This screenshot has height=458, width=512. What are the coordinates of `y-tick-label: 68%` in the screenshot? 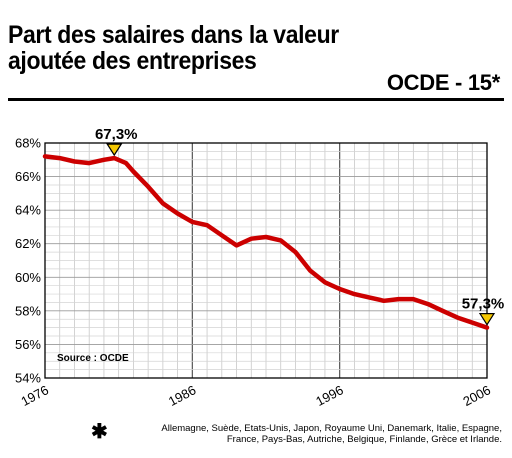 It's located at (28, 143).